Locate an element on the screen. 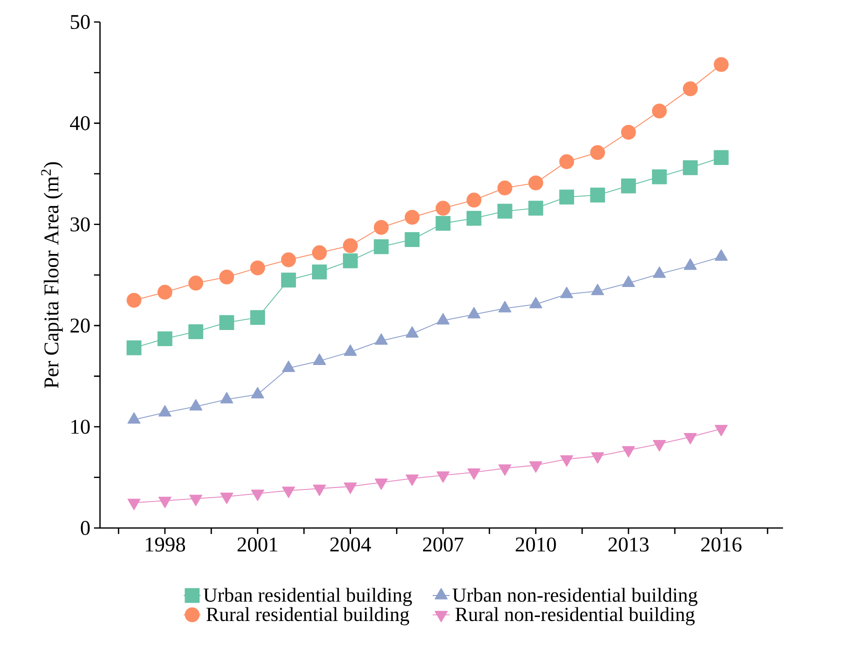 The image size is (859, 655). y-tick-label: 30 is located at coordinates (80, 224).